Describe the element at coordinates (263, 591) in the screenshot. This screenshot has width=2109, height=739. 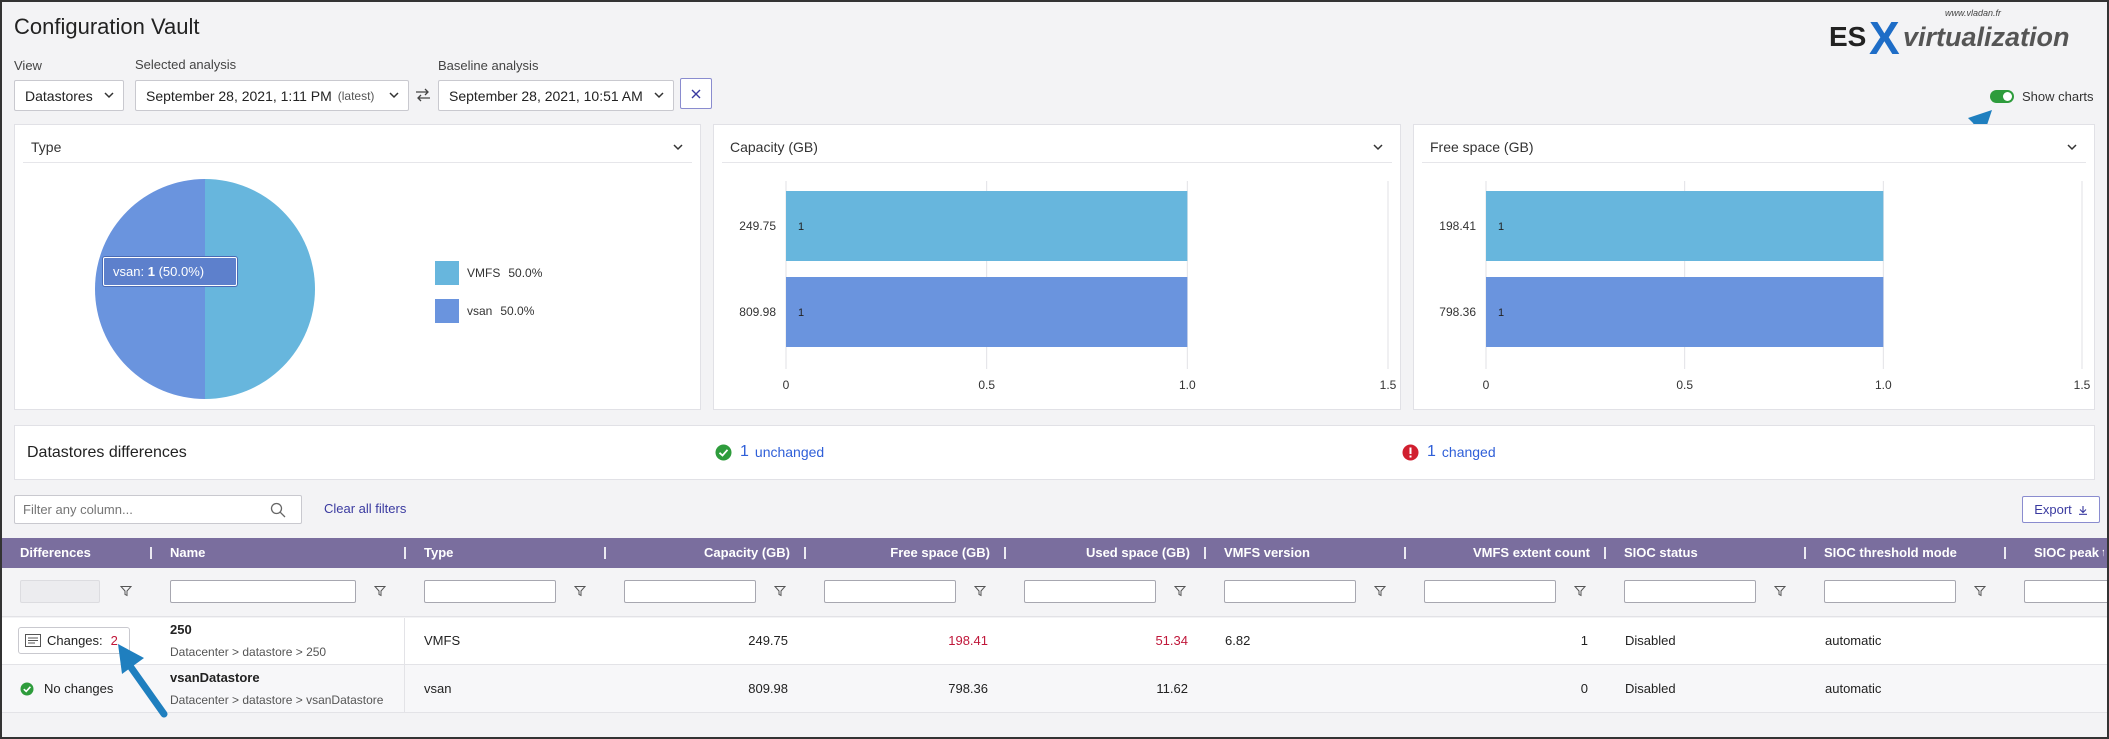
I see `name-filter-input` at that location.